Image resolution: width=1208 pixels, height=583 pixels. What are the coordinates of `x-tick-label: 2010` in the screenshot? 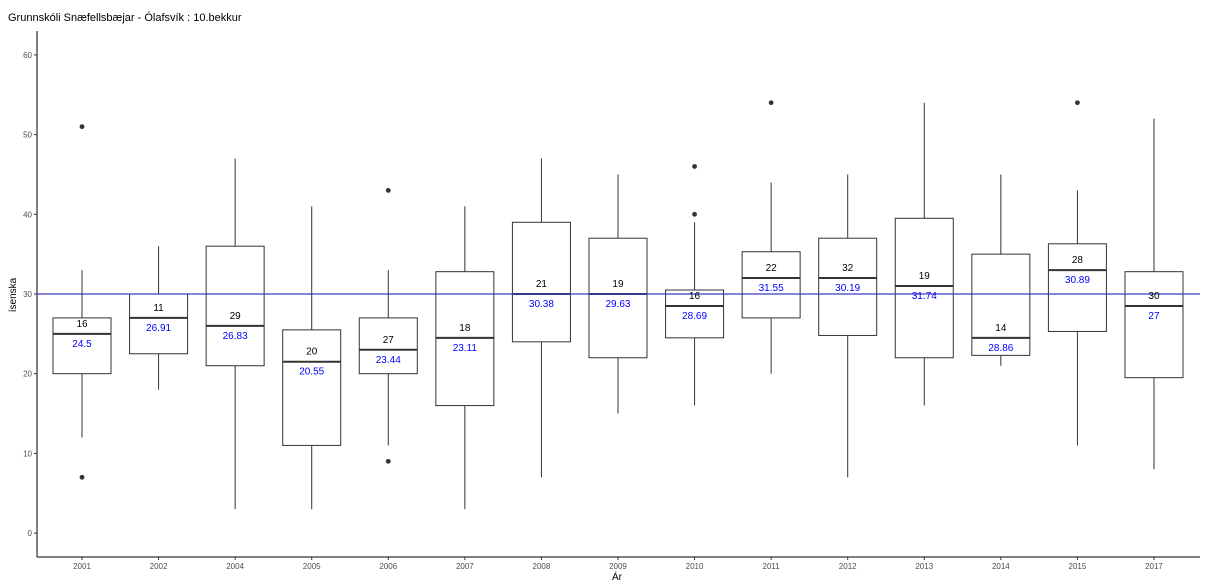 It's located at (695, 566).